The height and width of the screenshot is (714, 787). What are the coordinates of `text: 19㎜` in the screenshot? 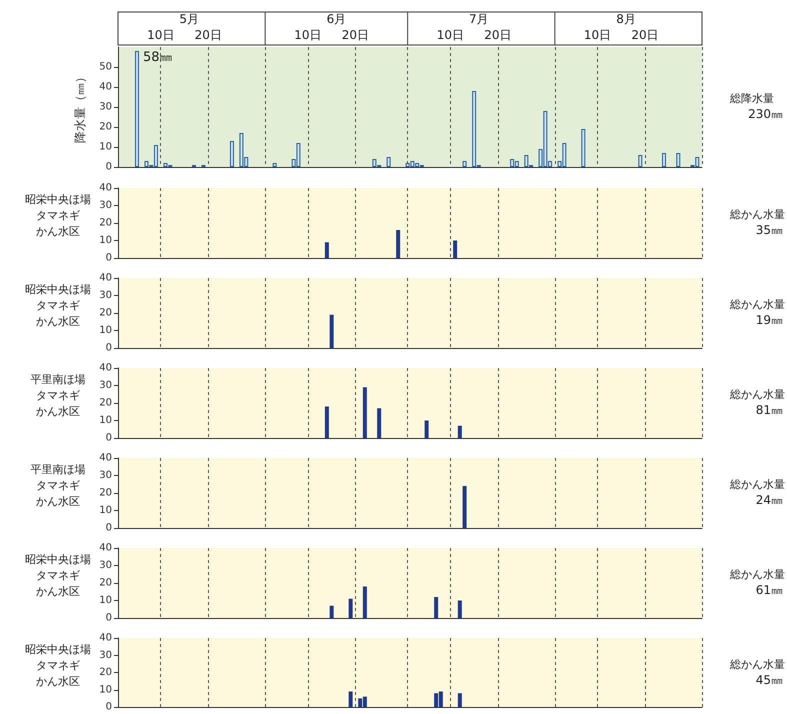 It's located at (769, 320).